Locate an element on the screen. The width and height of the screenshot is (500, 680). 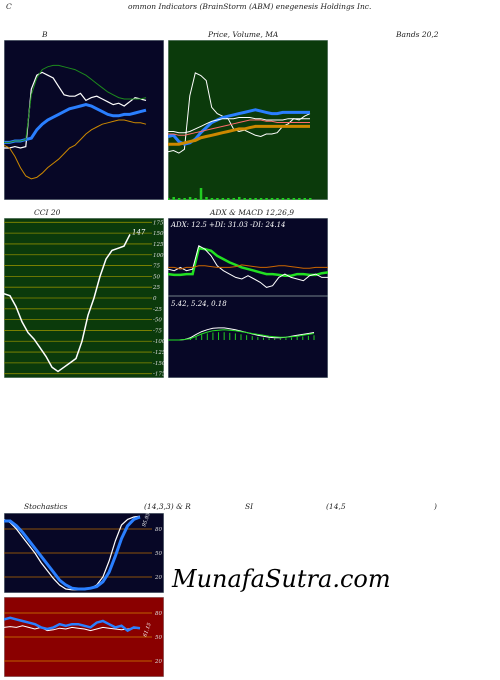
cci-tick-label: 175 is located at coordinates (158, 223).